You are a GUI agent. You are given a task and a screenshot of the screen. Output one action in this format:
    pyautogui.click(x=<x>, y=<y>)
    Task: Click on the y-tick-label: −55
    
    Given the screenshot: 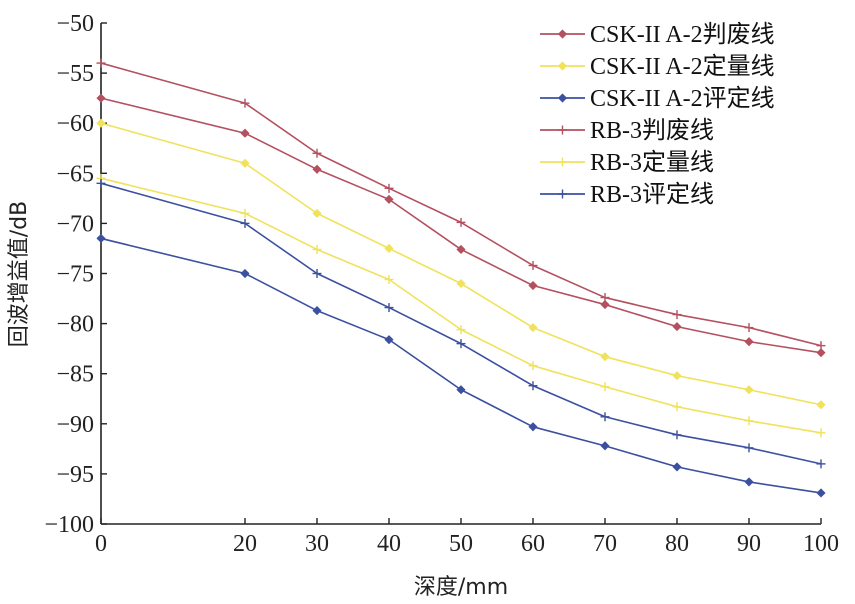 What is the action you would take?
    pyautogui.click(x=75, y=74)
    